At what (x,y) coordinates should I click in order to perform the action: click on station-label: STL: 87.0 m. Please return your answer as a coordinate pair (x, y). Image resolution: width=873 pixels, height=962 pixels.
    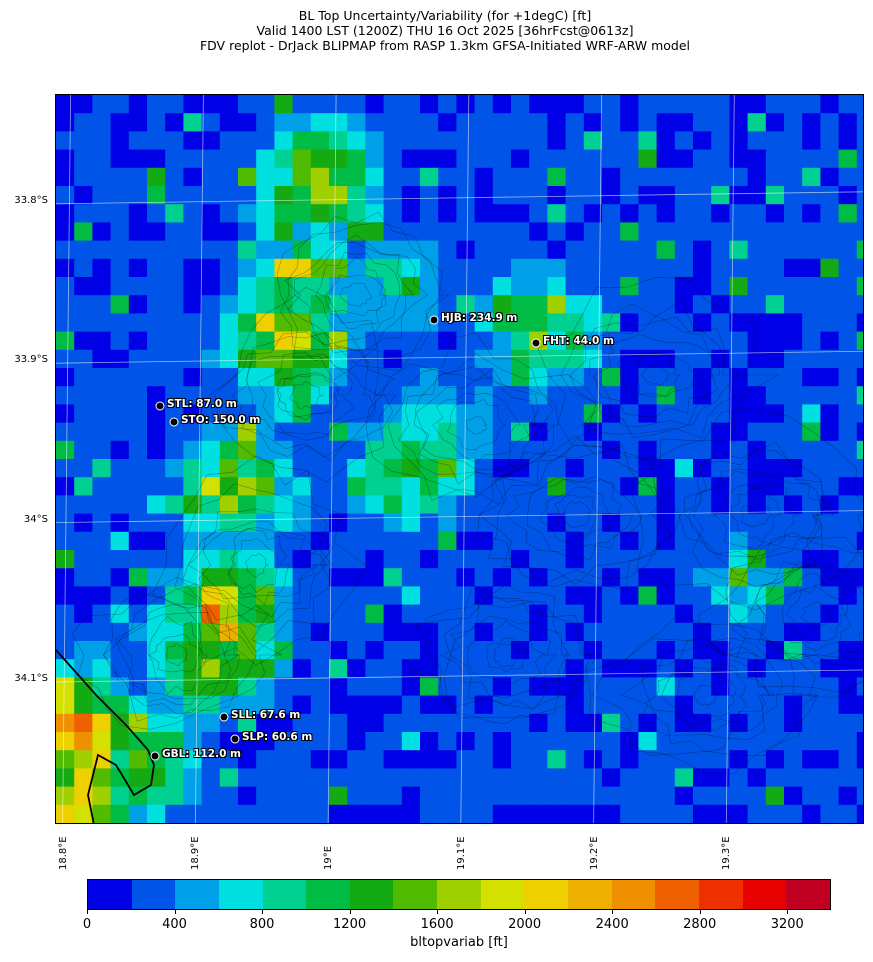
    Looking at the image, I should click on (202, 404).